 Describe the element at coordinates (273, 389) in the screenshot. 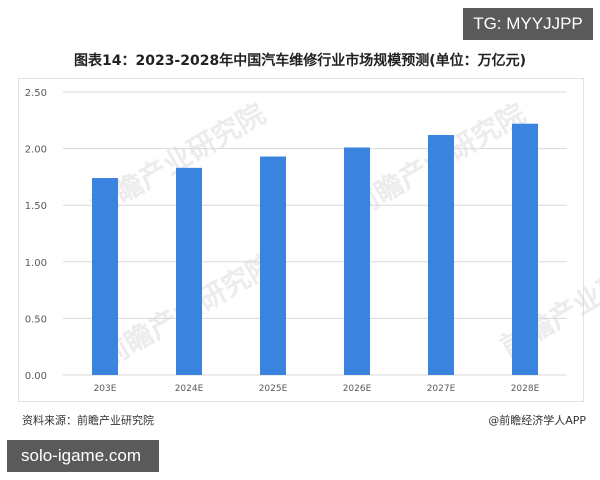

I see `x-tick-label: 2025E` at that location.